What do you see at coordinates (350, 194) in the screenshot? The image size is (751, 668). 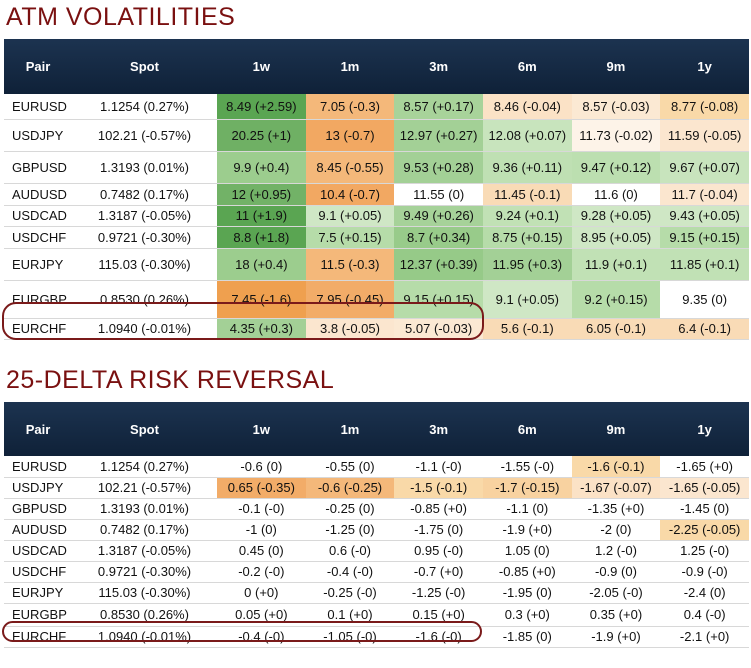 I see `atm-cell-1m: 10.4 (-0.7)` at bounding box center [350, 194].